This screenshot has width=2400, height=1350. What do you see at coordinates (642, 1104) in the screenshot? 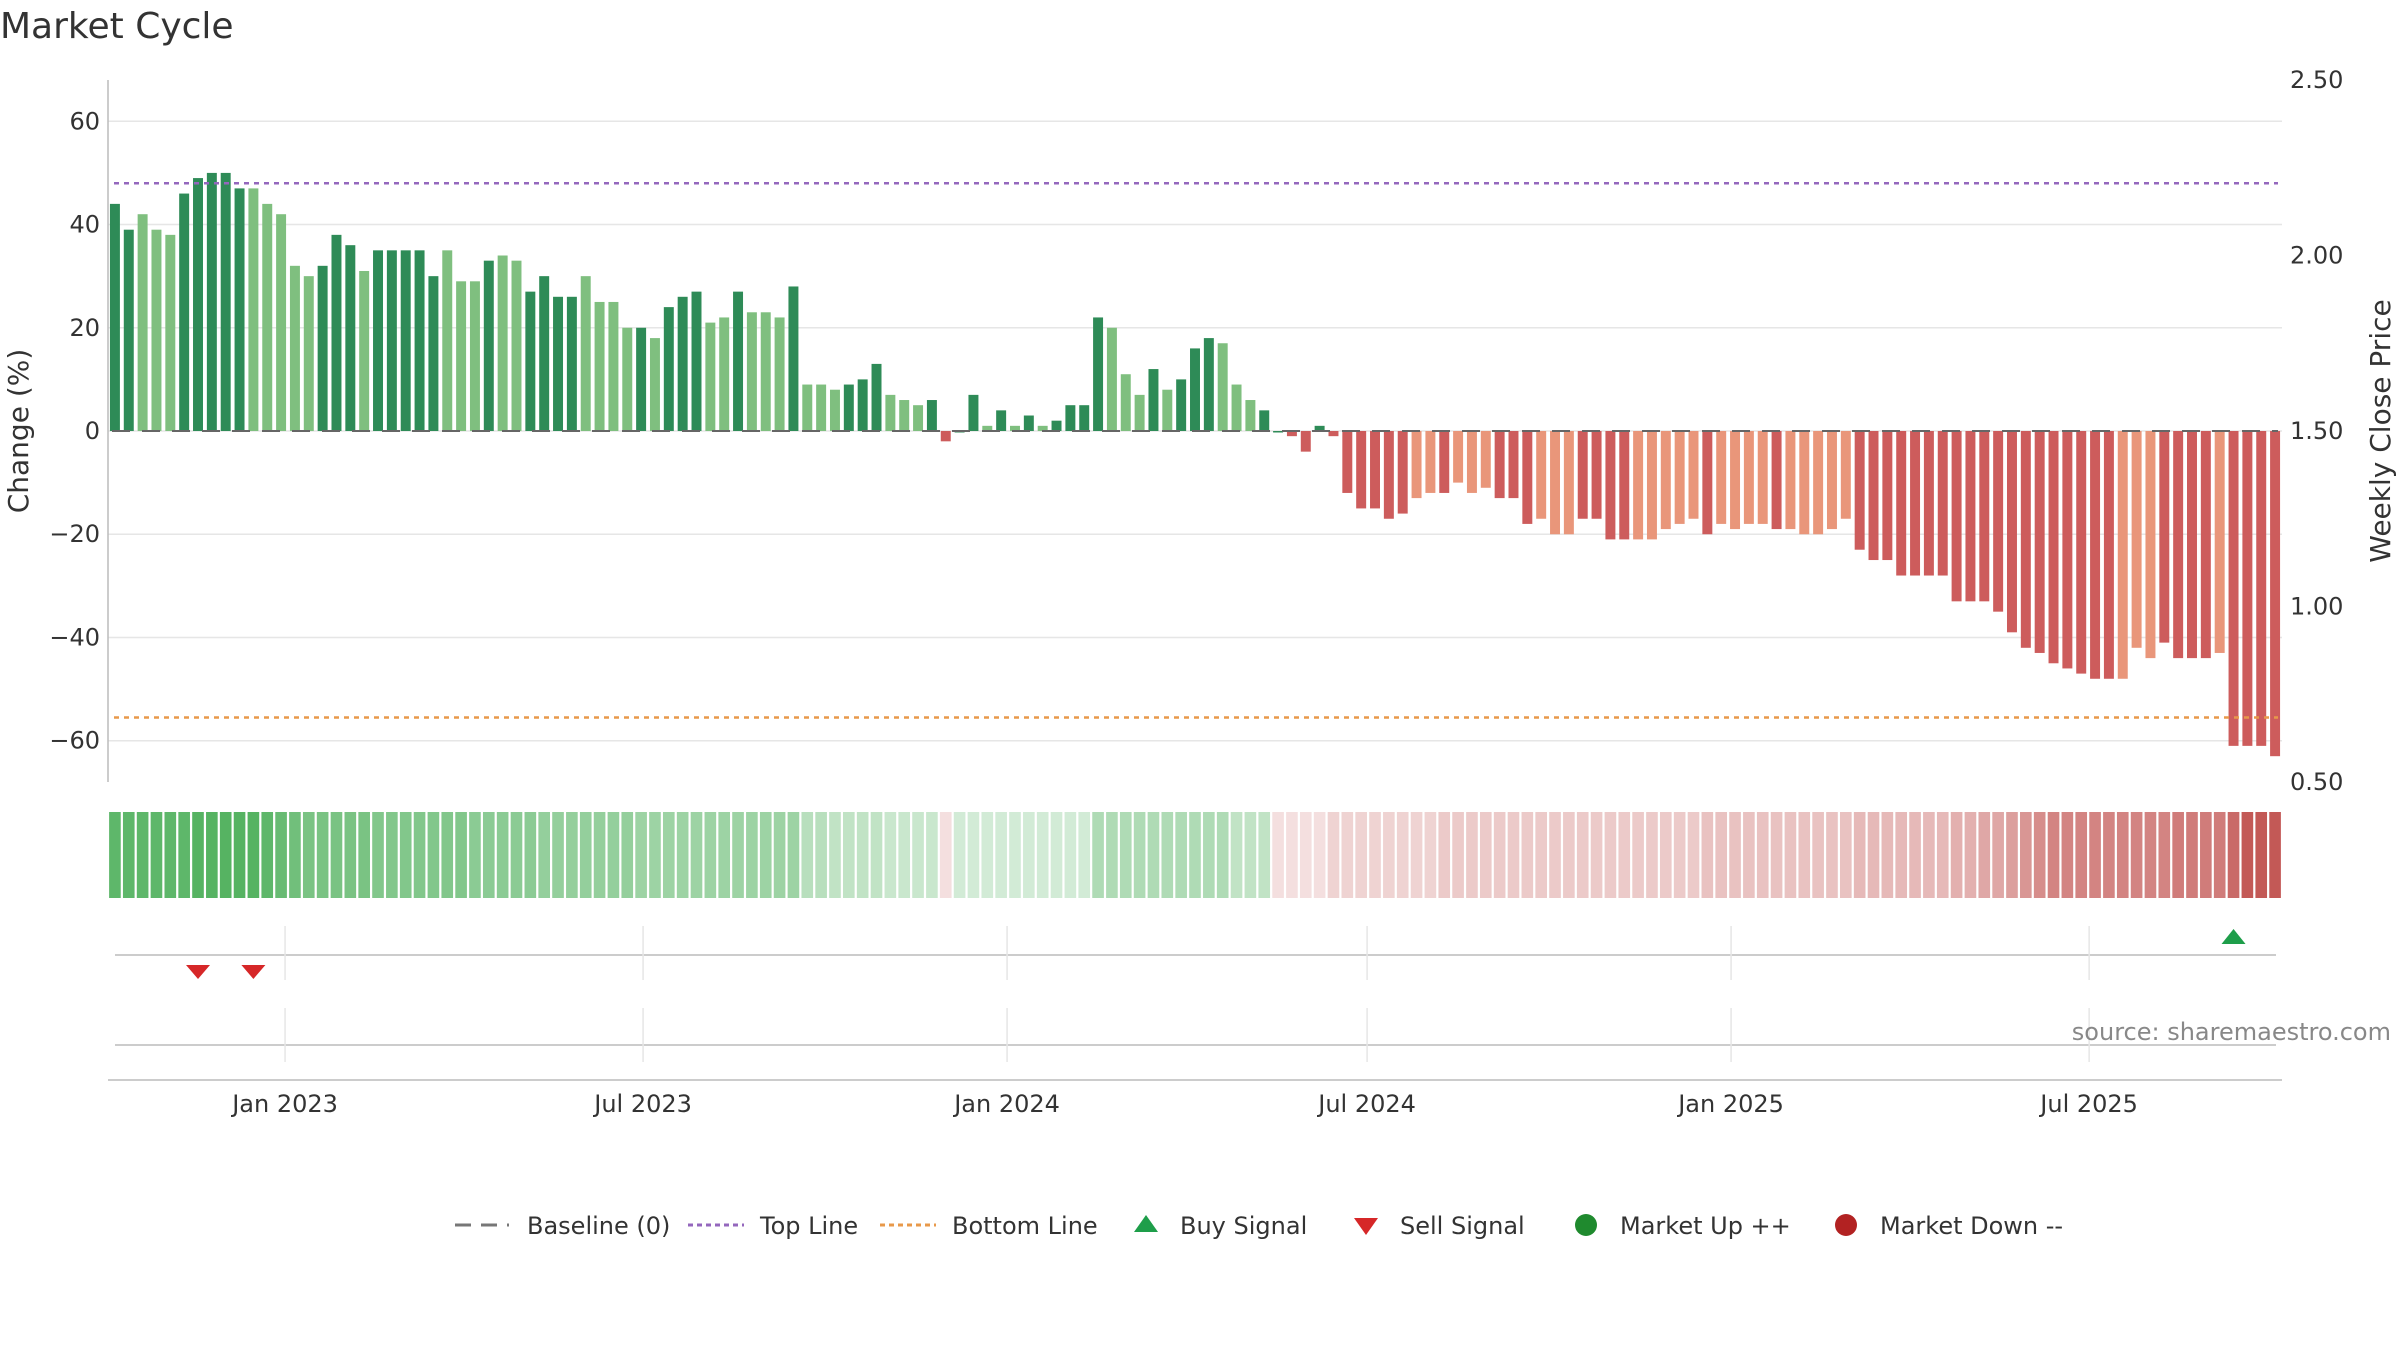
I see `x-tick-label: Jul 2023` at bounding box center [642, 1104].